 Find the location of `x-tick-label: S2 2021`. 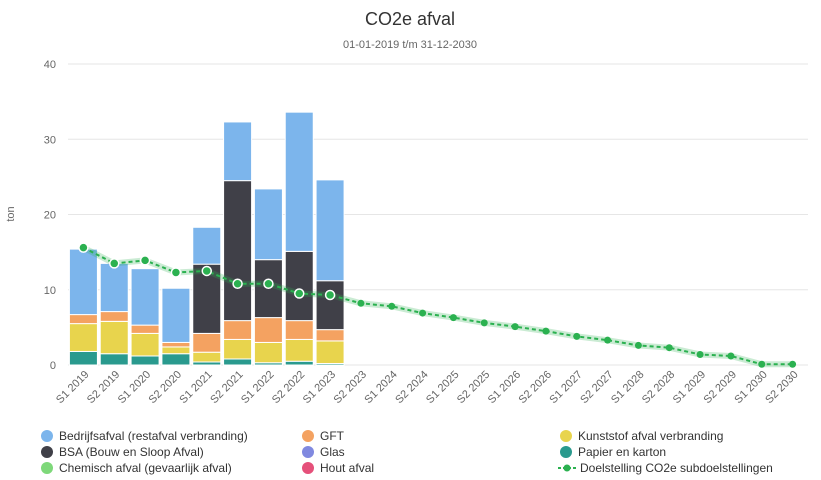

x-tick-label: S2 2021 is located at coordinates (226, 387).